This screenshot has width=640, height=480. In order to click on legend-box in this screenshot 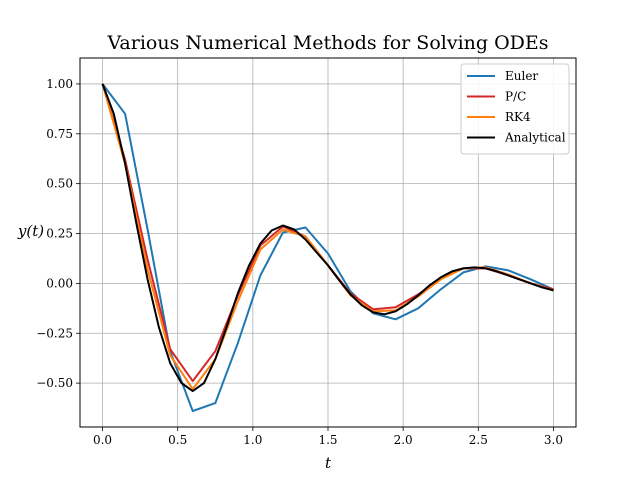, I will do `click(515, 109)`.